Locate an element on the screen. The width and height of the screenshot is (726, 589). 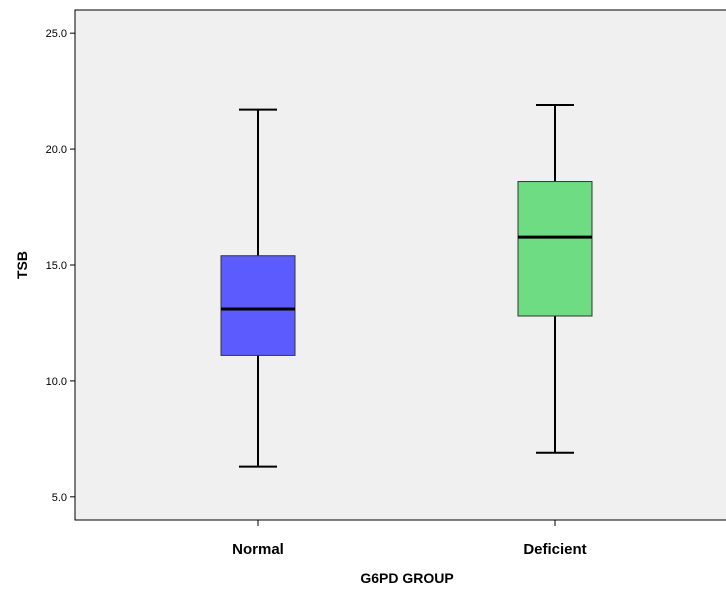
x-axis: Normal Deficient is located at coordinates (409, 539).